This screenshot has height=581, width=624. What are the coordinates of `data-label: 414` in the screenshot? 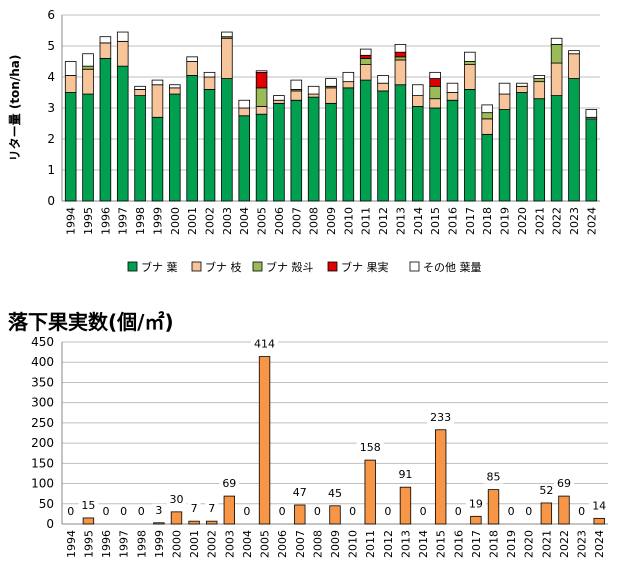 It's located at (264, 344).